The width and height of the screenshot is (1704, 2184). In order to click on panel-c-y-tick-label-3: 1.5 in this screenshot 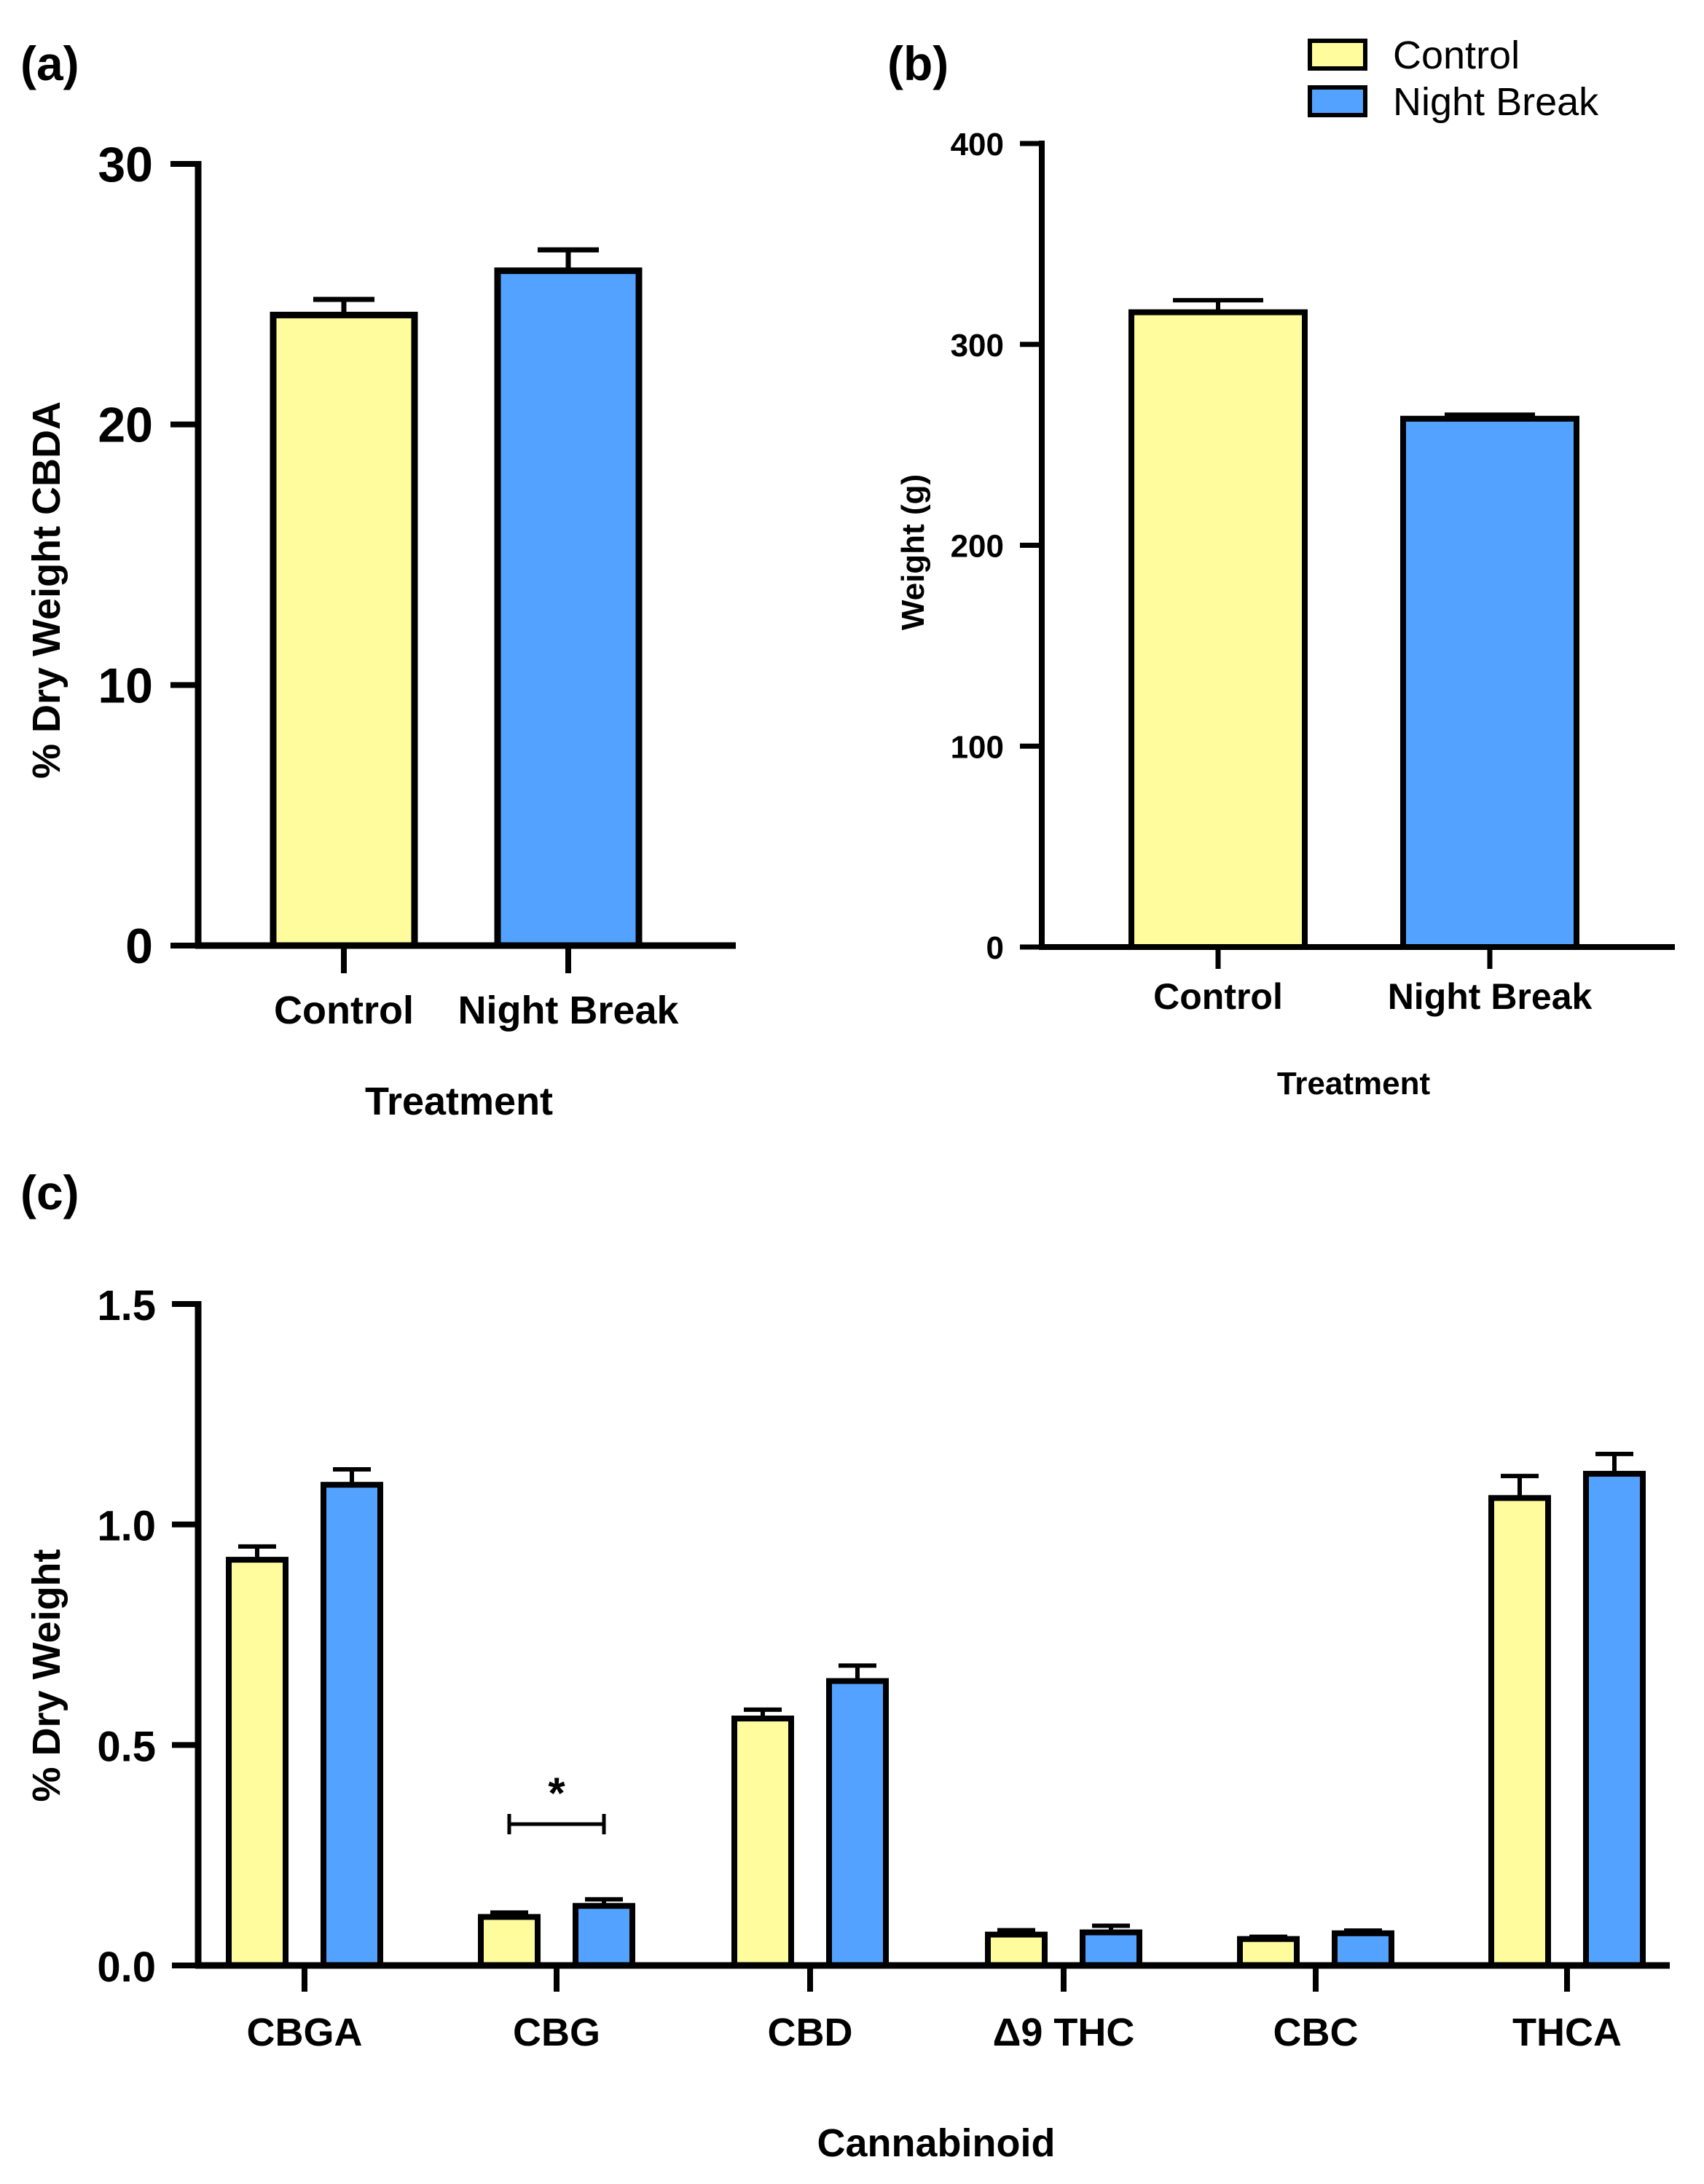, I will do `click(127, 1305)`.